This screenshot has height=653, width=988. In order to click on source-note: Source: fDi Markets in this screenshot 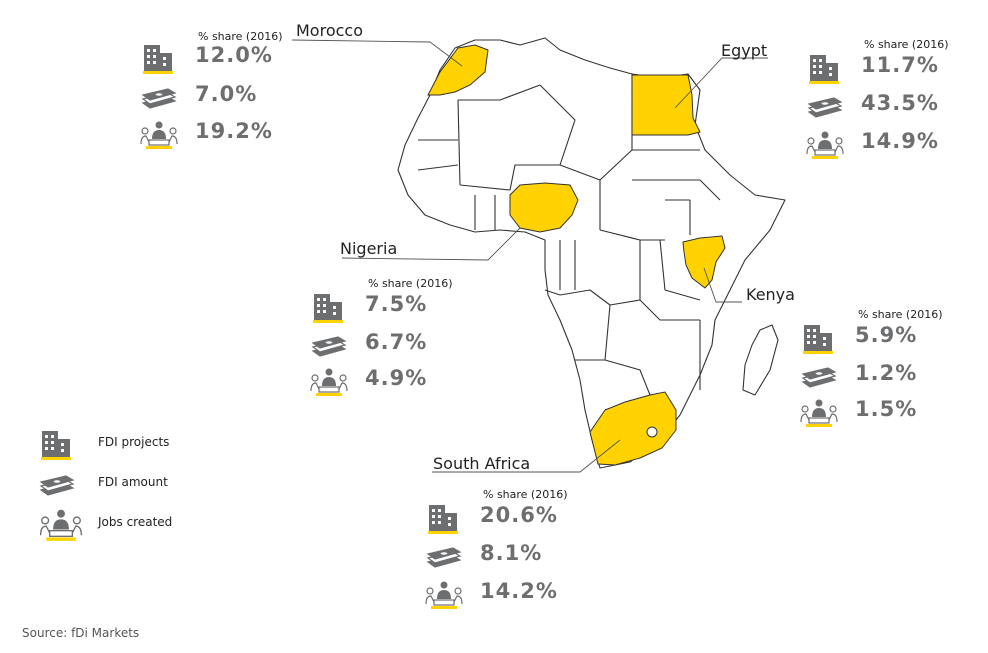, I will do `click(81, 633)`.